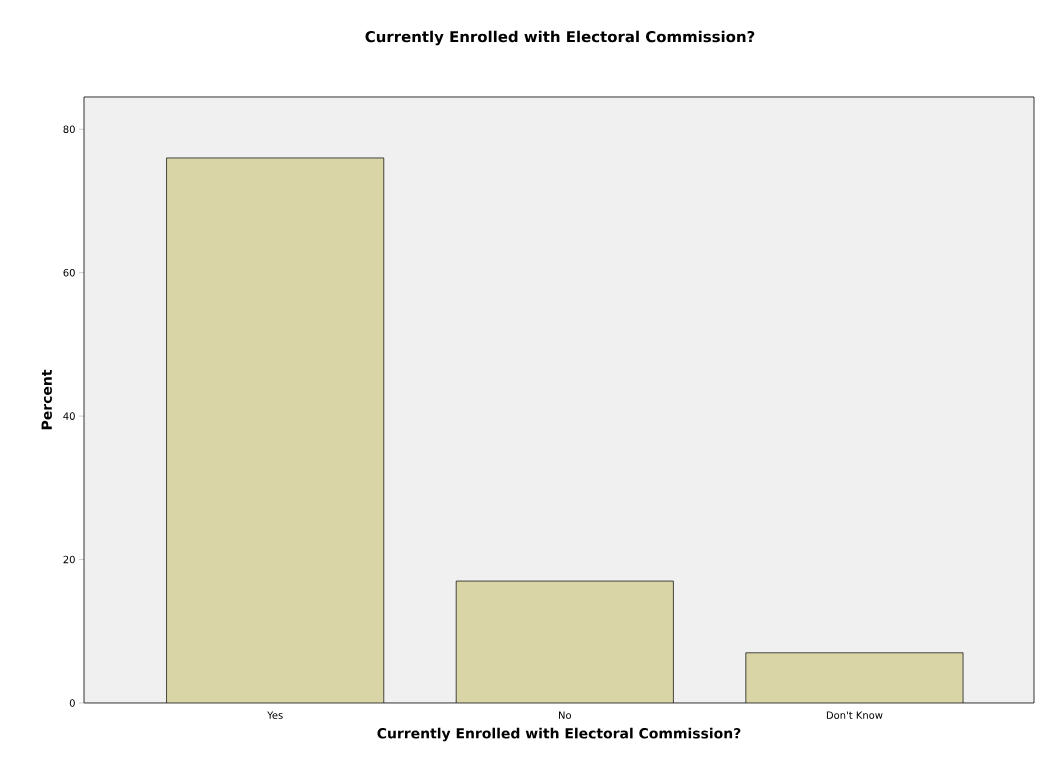 Image resolution: width=1040 pixels, height=780 pixels. I want to click on x-tick-label: No, so click(565, 715).